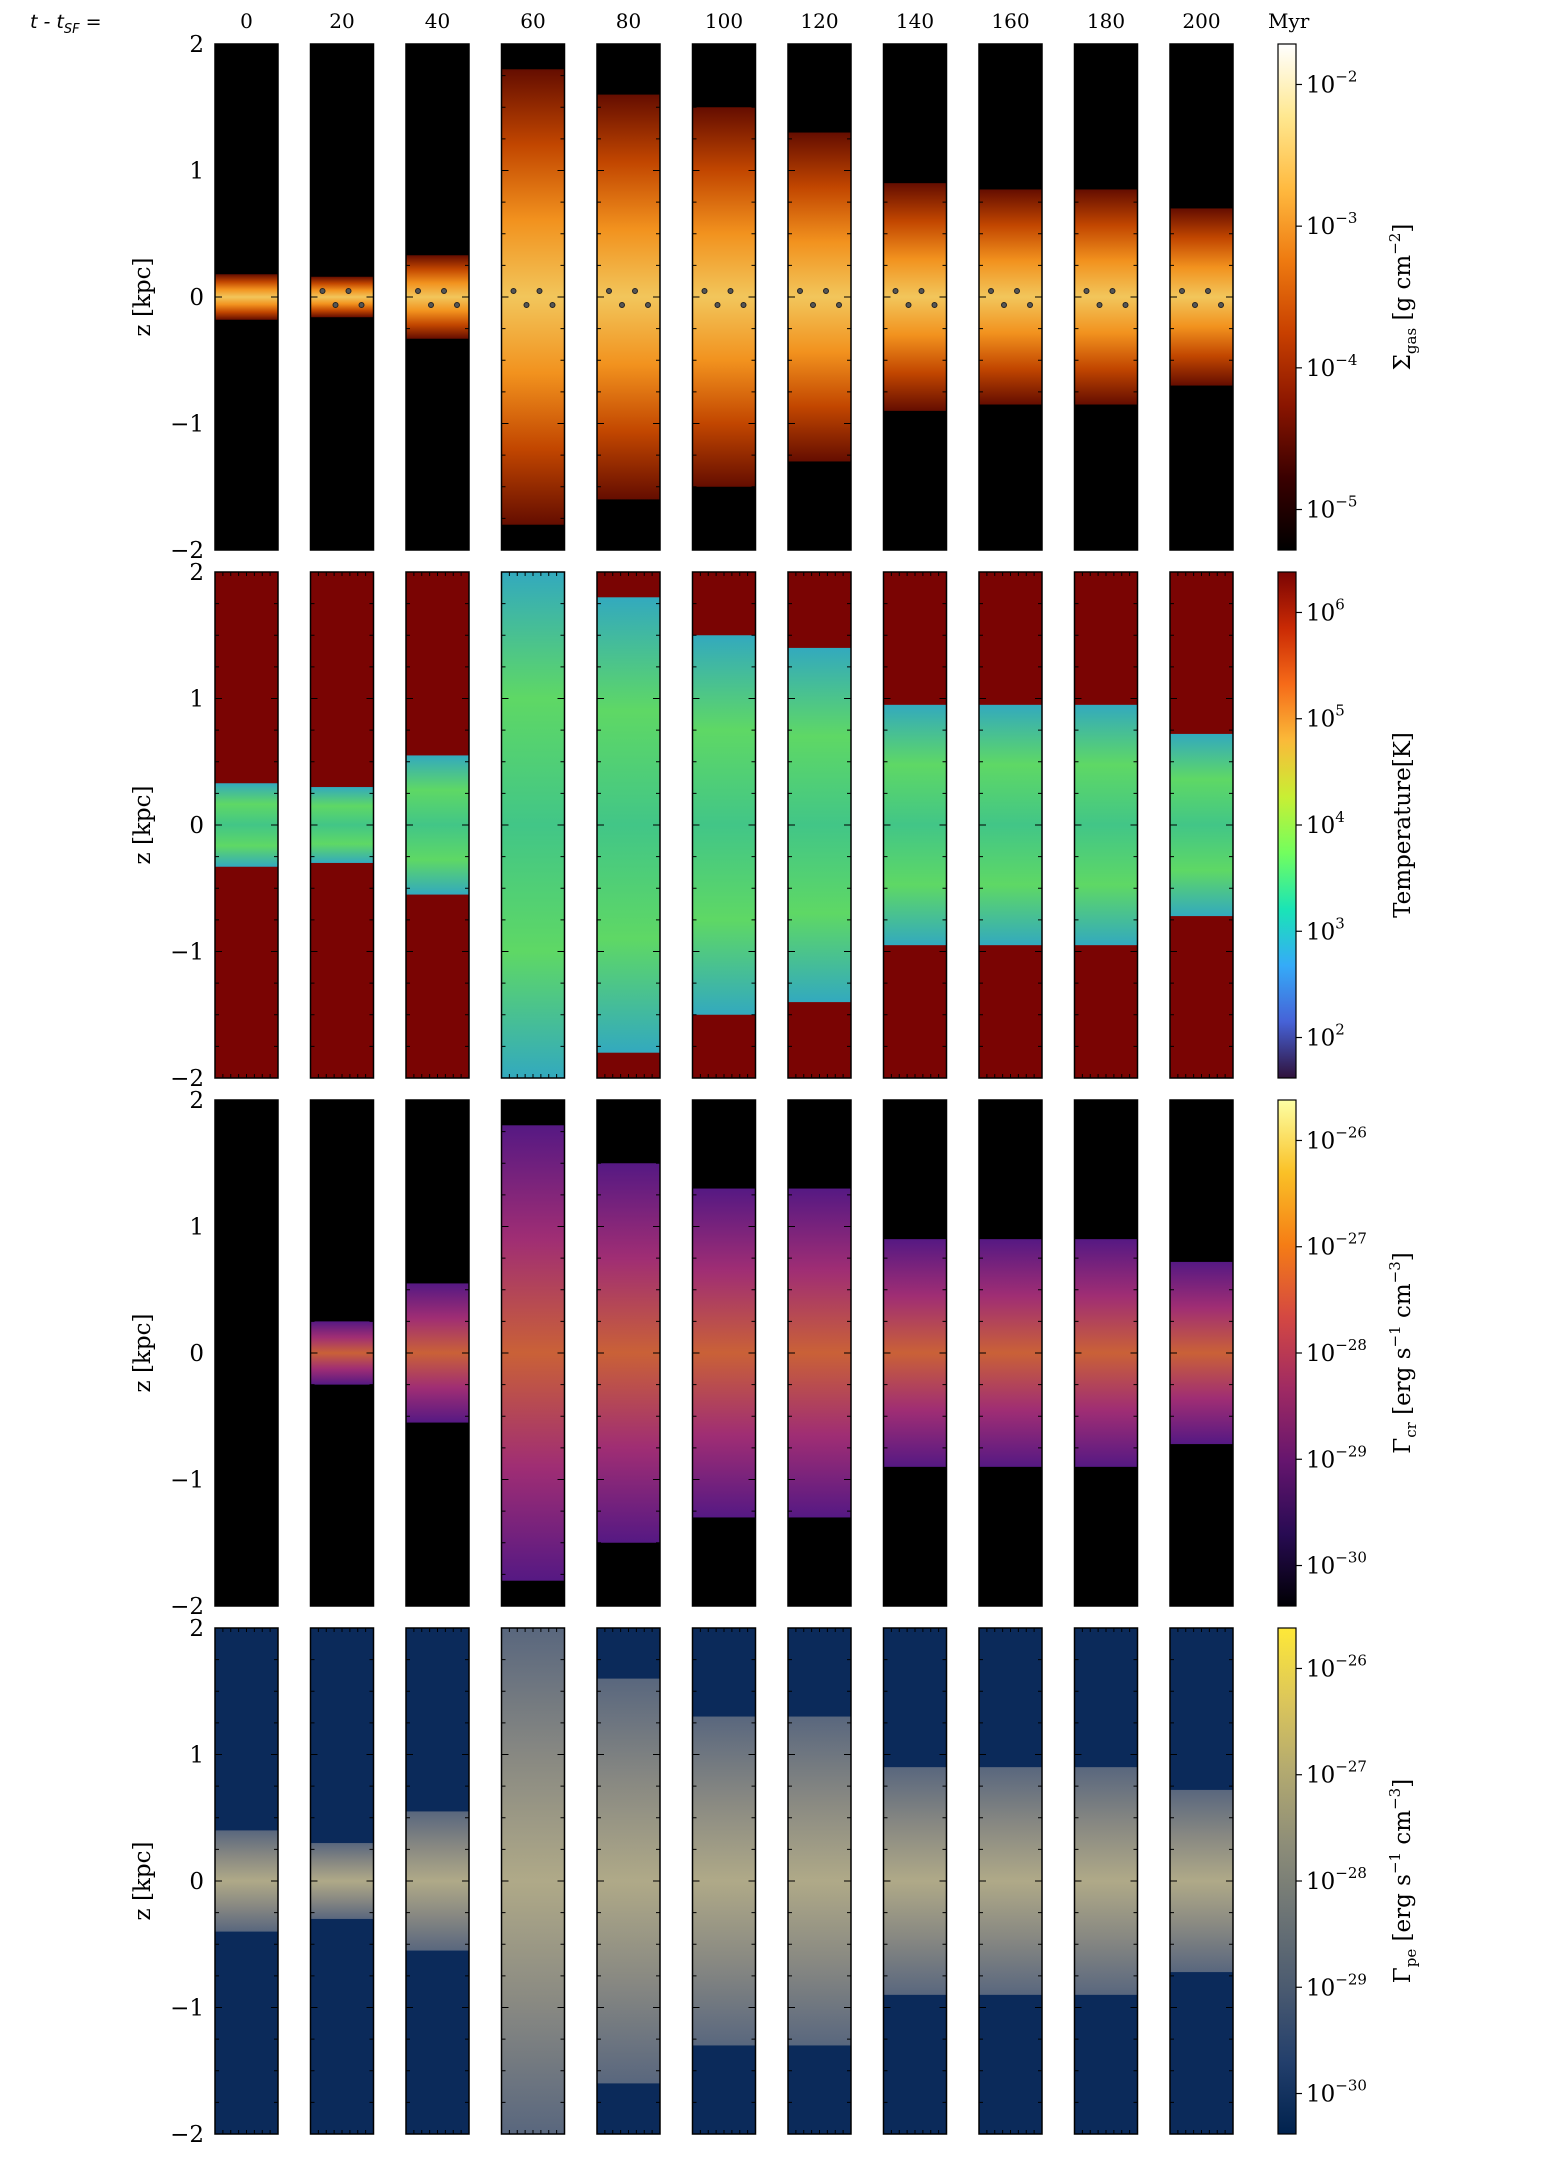 Image resolution: width=1543 pixels, height=2176 pixels. Describe the element at coordinates (437, 1353) in the screenshot. I see `panel-cr-t40` at that location.